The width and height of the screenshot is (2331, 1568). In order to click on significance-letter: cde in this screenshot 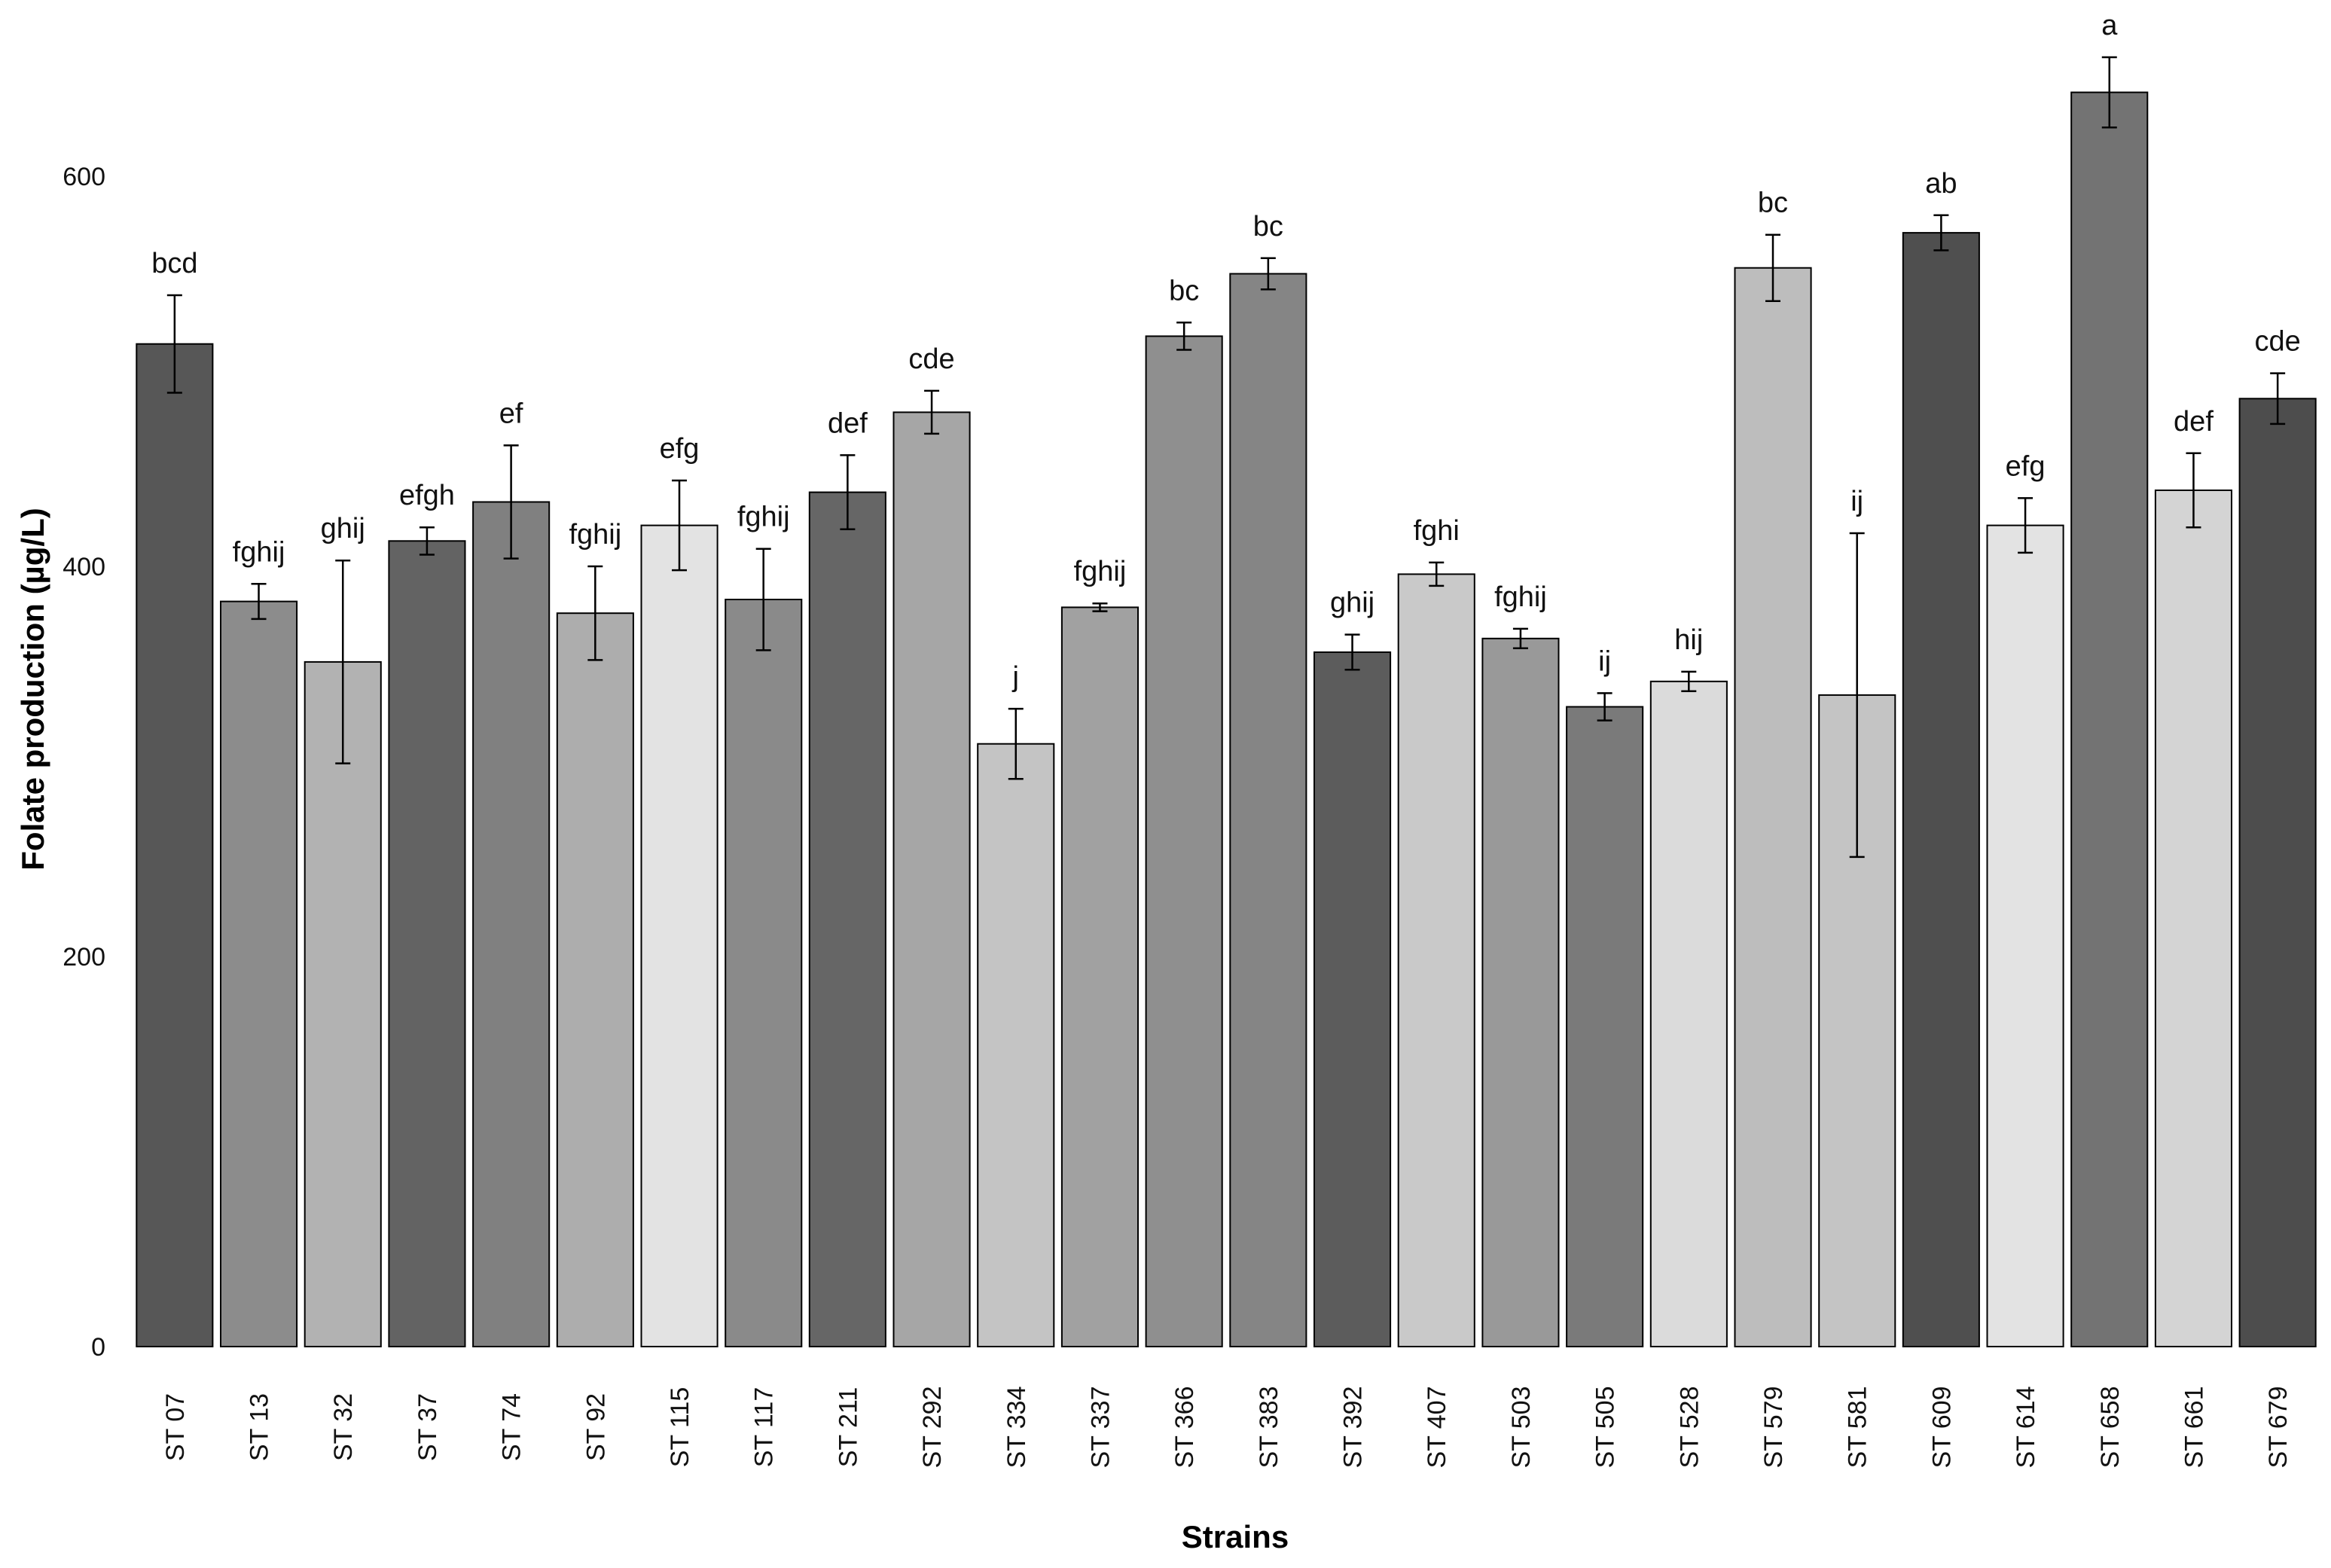, I will do `click(2278, 342)`.